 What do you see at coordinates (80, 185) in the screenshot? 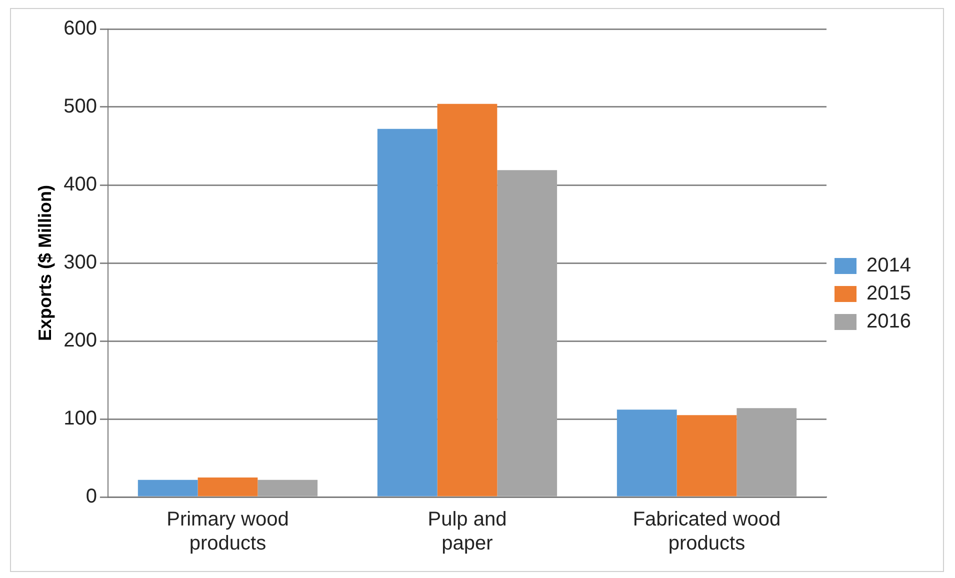
I see `y-tick-label: 400` at bounding box center [80, 185].